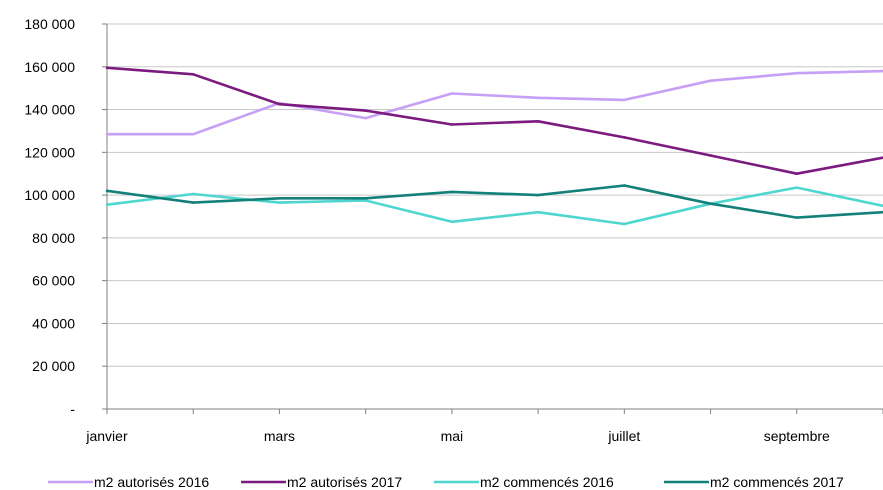  Describe the element at coordinates (106, 436) in the screenshot. I see `x-tick-label: janvier` at that location.